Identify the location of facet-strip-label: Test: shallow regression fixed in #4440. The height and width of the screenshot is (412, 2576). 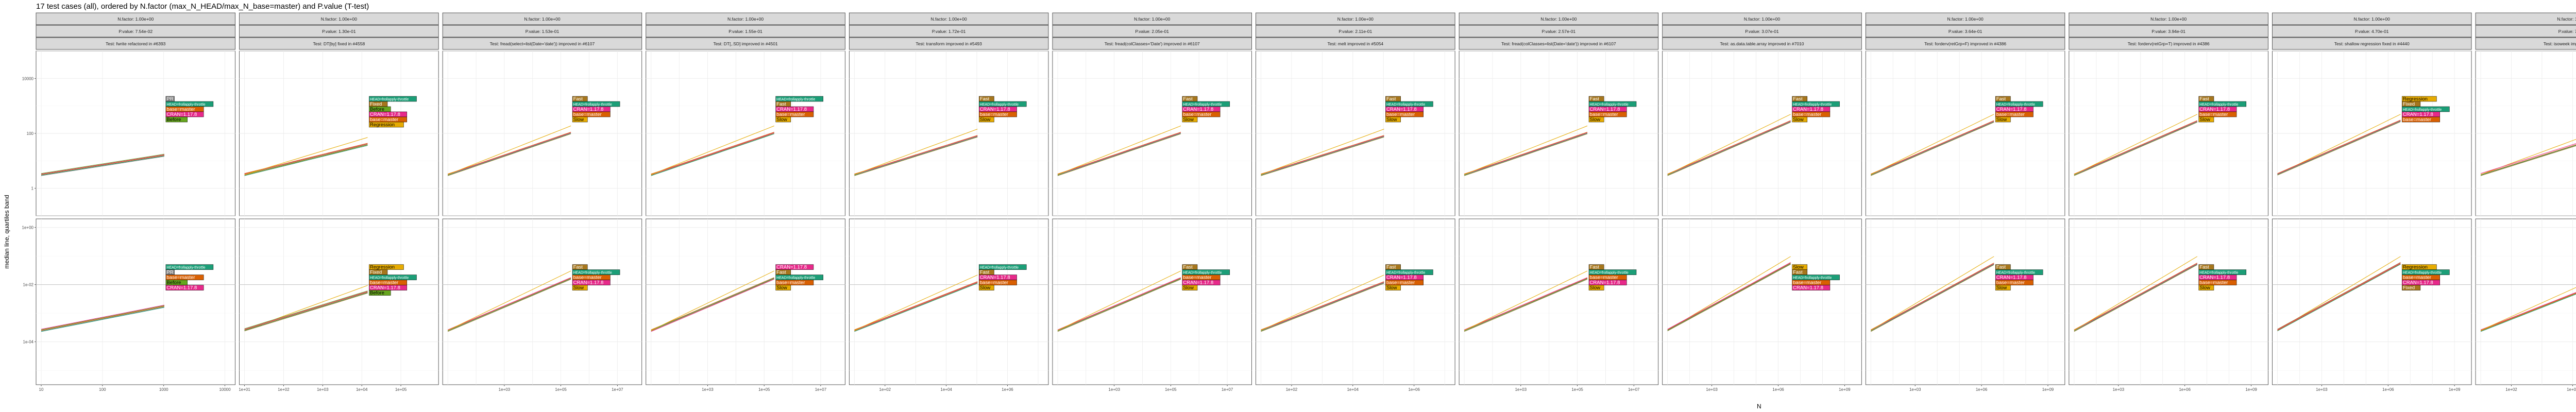
(2372, 44).